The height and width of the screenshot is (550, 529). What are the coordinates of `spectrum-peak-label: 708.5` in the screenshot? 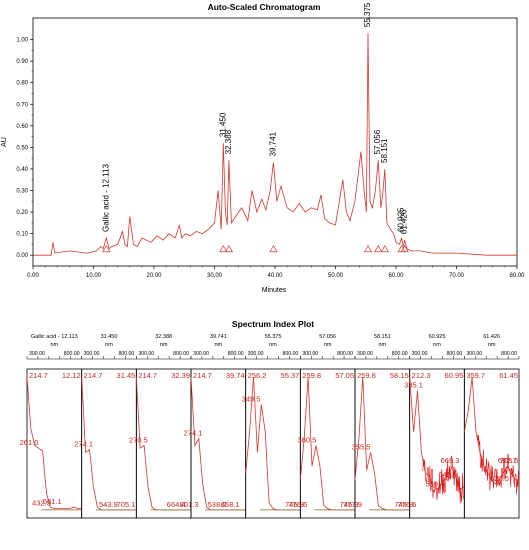 It's located at (509, 460).